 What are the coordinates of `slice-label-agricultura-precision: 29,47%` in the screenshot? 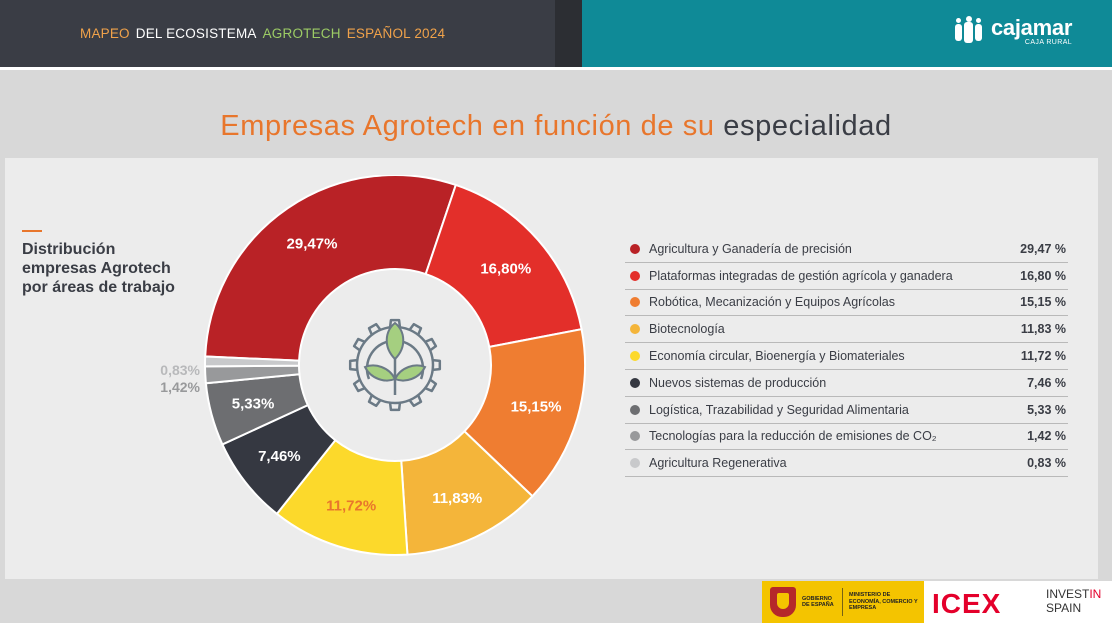 It's located at (312, 244).